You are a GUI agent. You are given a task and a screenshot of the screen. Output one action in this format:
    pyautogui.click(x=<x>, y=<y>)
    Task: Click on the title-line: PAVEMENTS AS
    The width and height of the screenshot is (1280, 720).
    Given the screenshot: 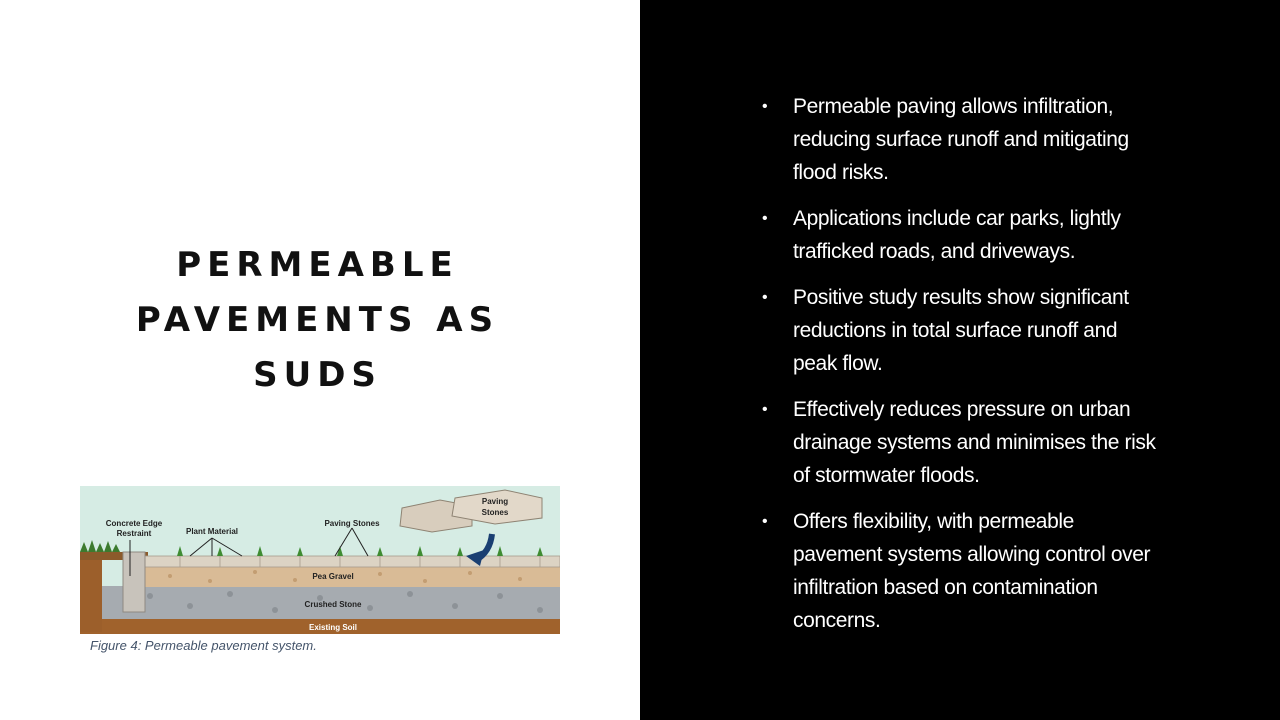 What is the action you would take?
    pyautogui.click(x=317, y=320)
    